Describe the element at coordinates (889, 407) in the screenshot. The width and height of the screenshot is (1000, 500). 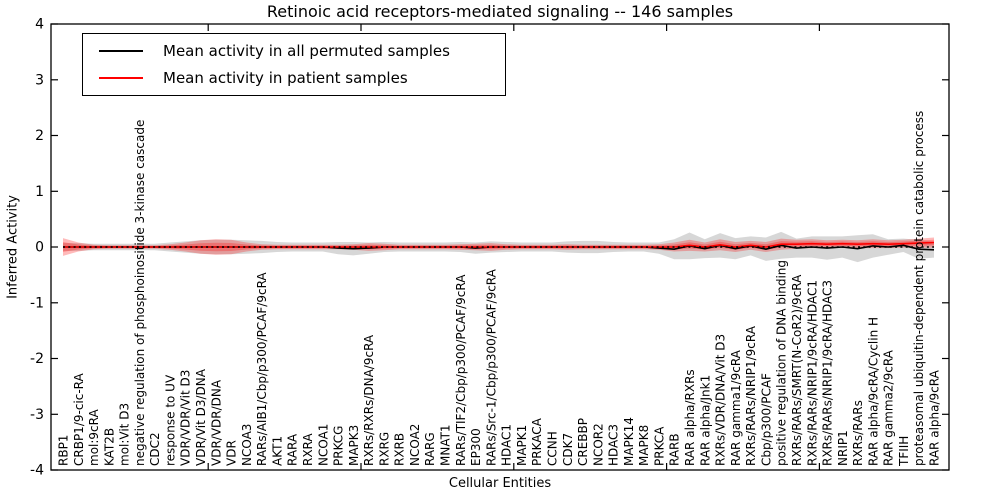
I see `category-label: RAR gamma2/9cRA` at that location.